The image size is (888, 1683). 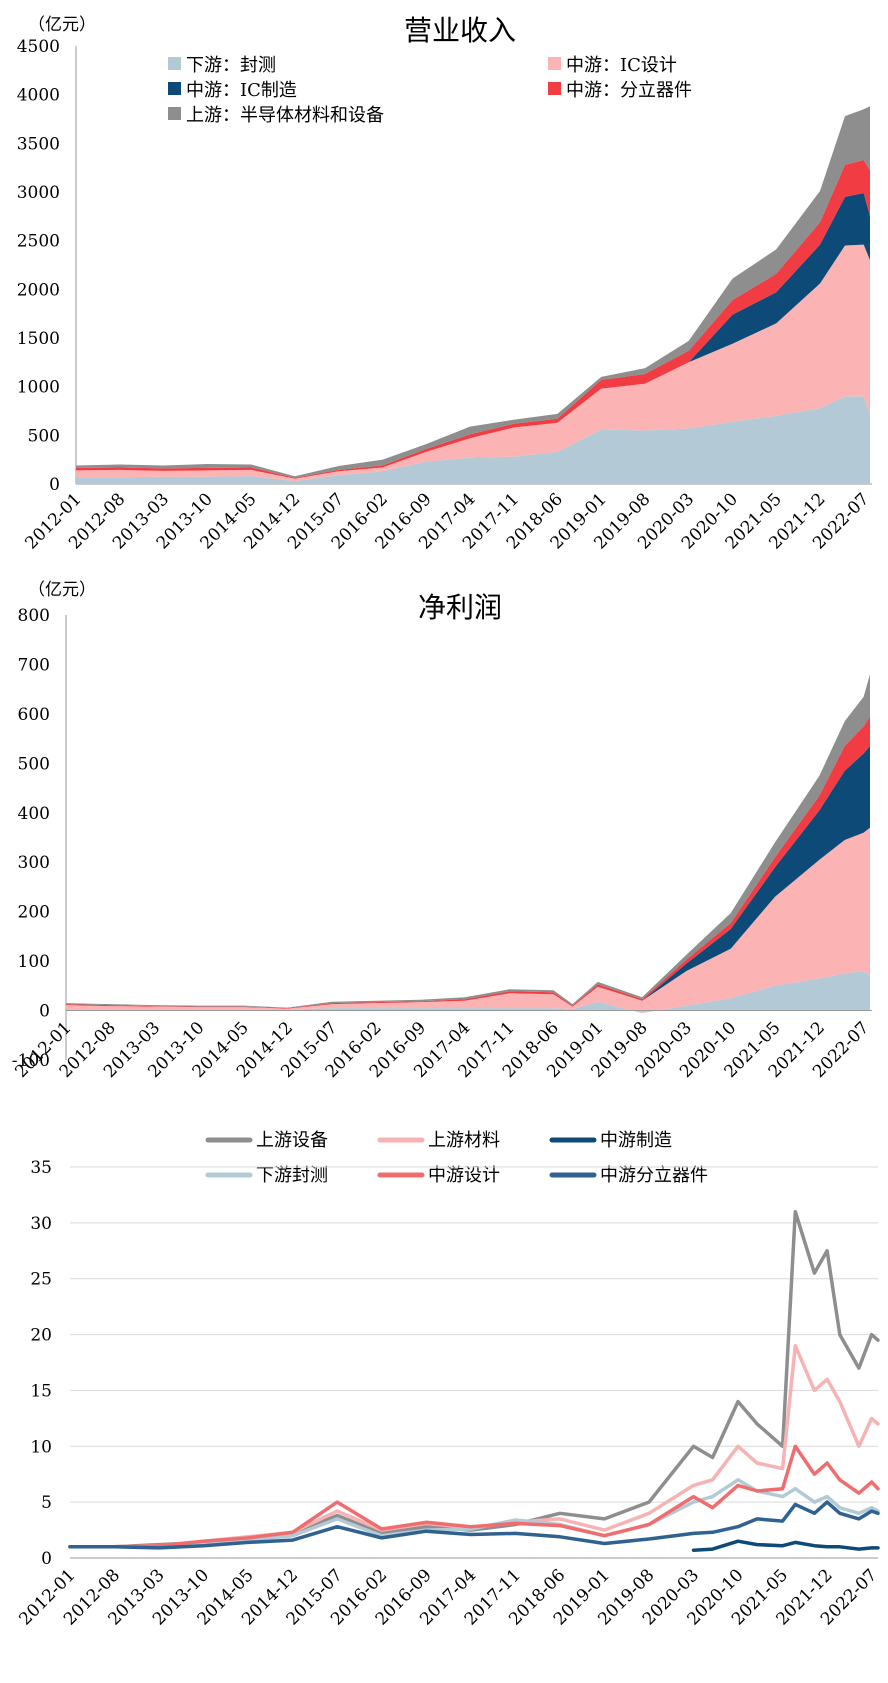 I want to click on profit-y-tick-label: 0, so click(x=44, y=1012).